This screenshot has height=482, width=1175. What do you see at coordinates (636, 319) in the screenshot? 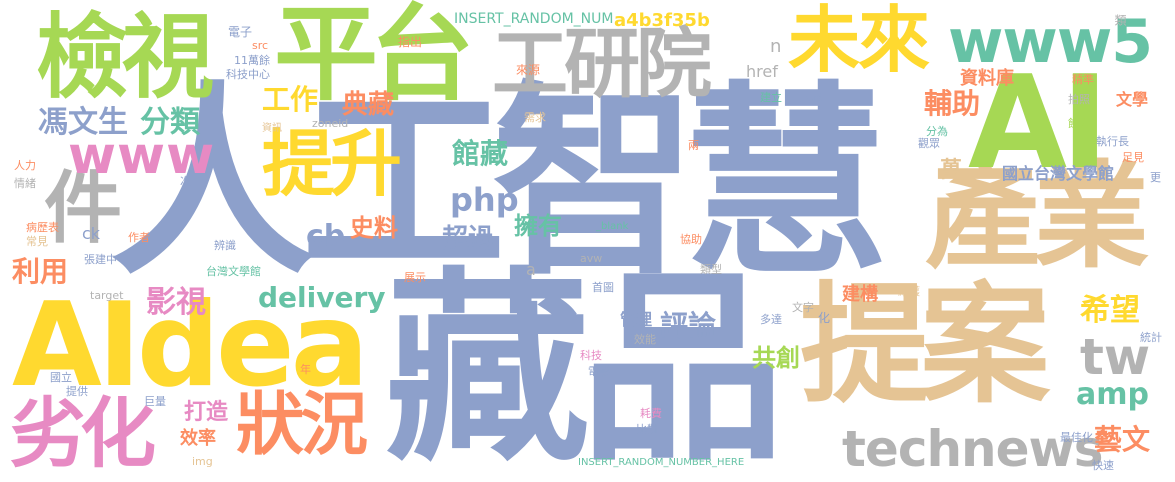
I see `word-guanli: 管理` at bounding box center [636, 319].